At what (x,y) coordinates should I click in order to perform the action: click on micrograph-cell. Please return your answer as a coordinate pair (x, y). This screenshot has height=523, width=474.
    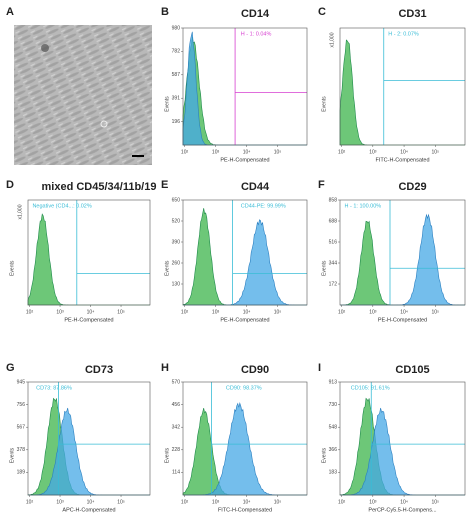
    Looking at the image, I should click on (104, 124).